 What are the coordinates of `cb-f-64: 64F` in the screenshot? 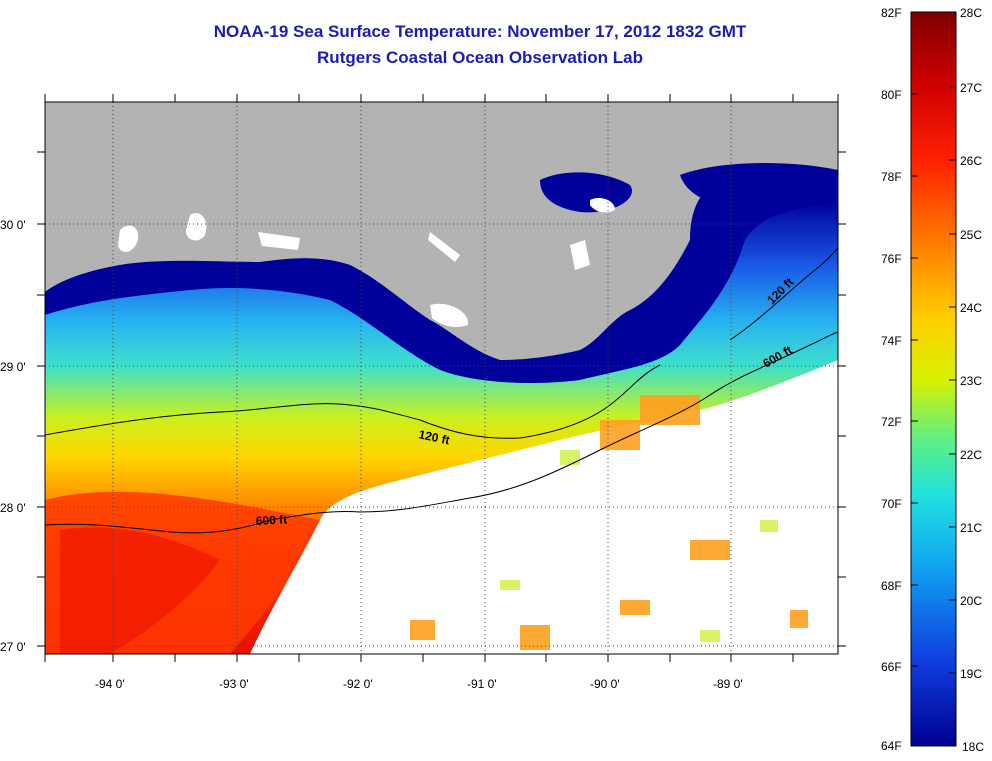 It's located at (891, 746).